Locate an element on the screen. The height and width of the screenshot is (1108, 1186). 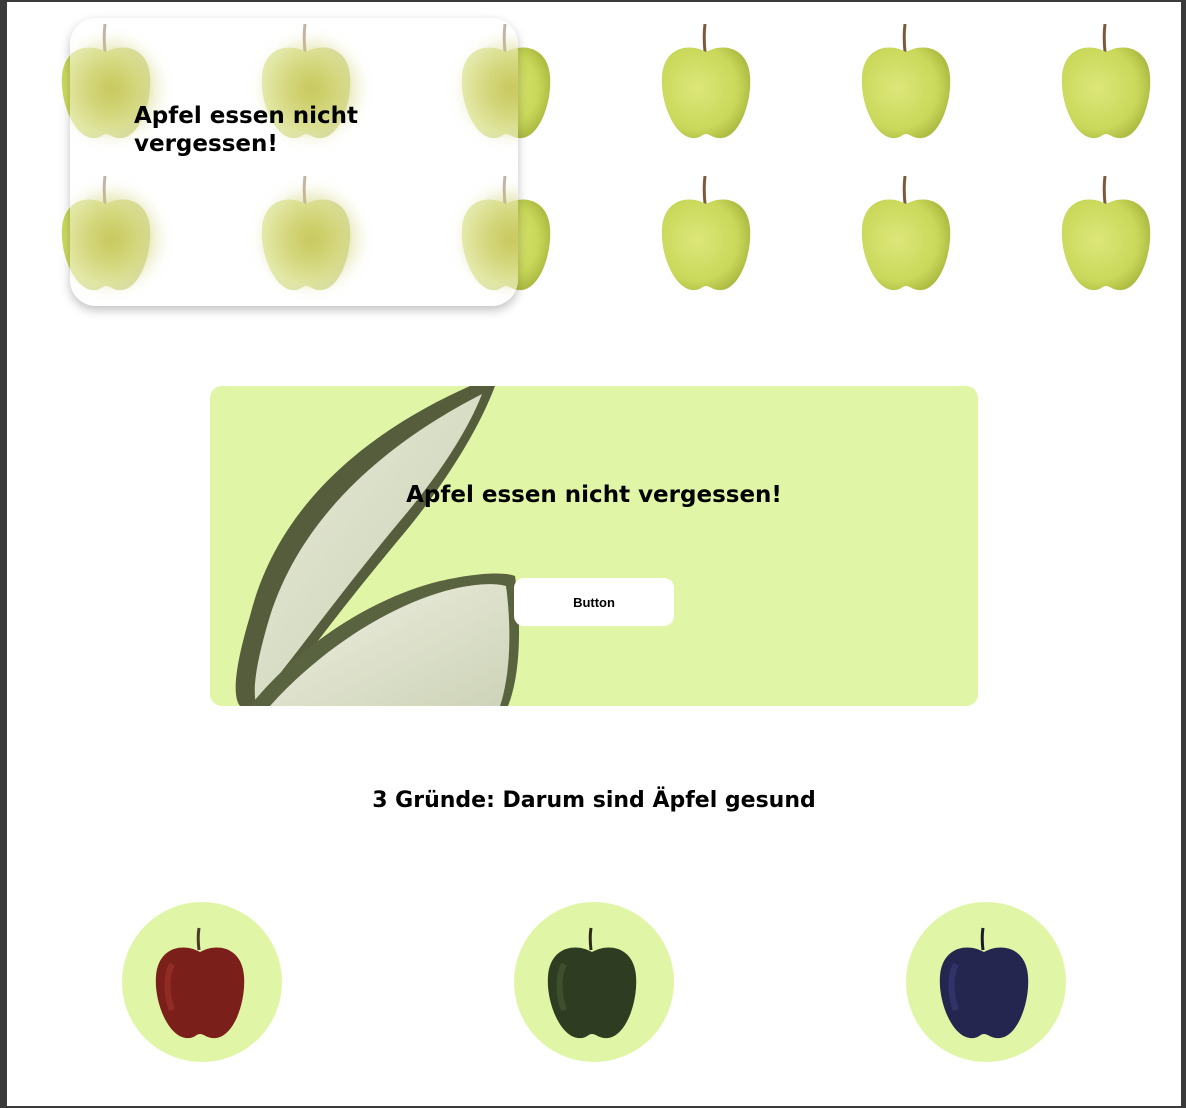
red-apple-icon is located at coordinates (200, 983).